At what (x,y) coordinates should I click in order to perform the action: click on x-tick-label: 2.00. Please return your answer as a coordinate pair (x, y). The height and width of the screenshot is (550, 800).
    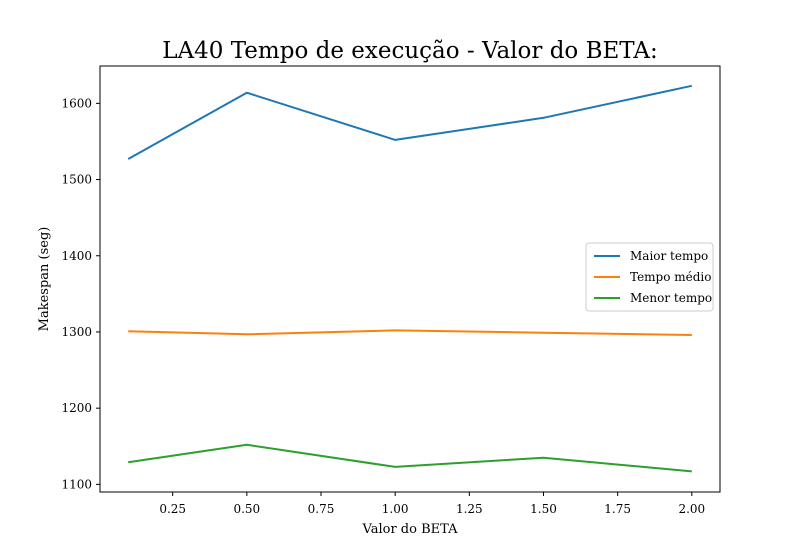
    Looking at the image, I should click on (691, 509).